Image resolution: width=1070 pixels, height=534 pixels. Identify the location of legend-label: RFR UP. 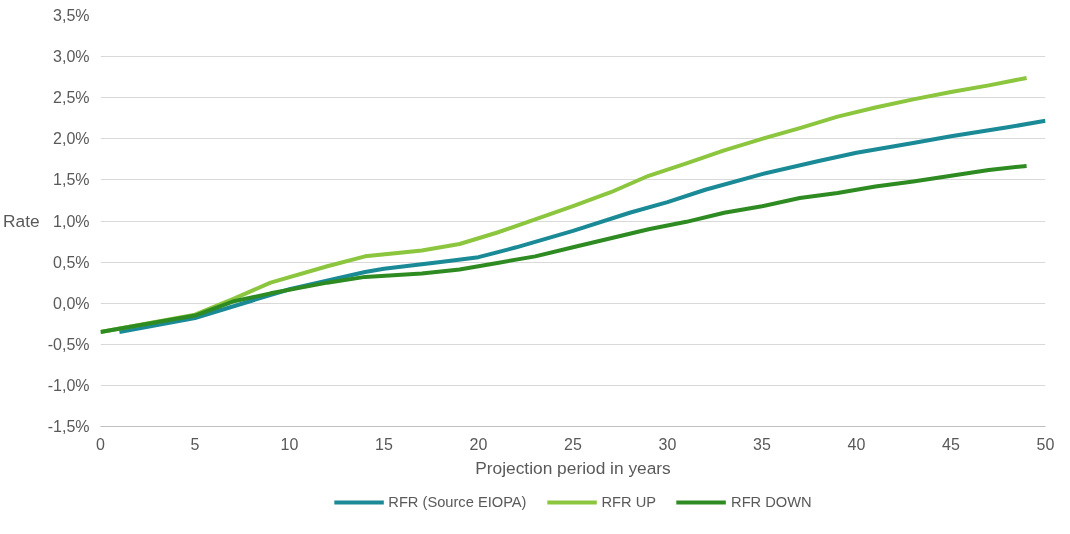
(629, 502).